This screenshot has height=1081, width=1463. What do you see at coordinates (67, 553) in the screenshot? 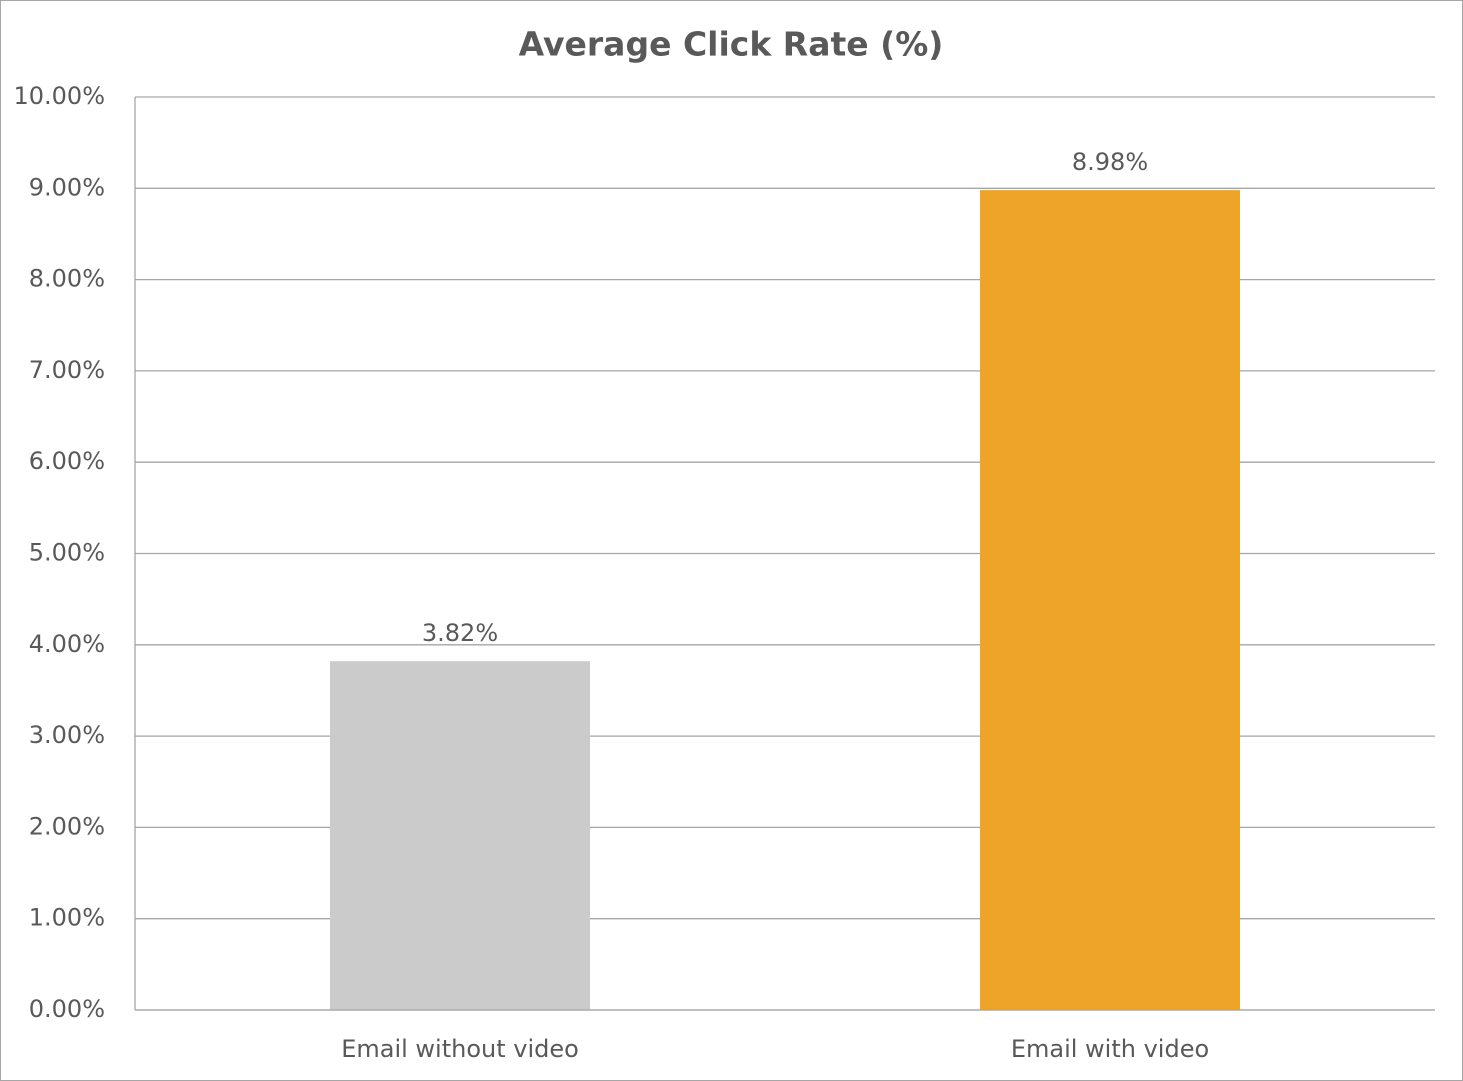
I see `y-tick-label: 5.00%` at bounding box center [67, 553].